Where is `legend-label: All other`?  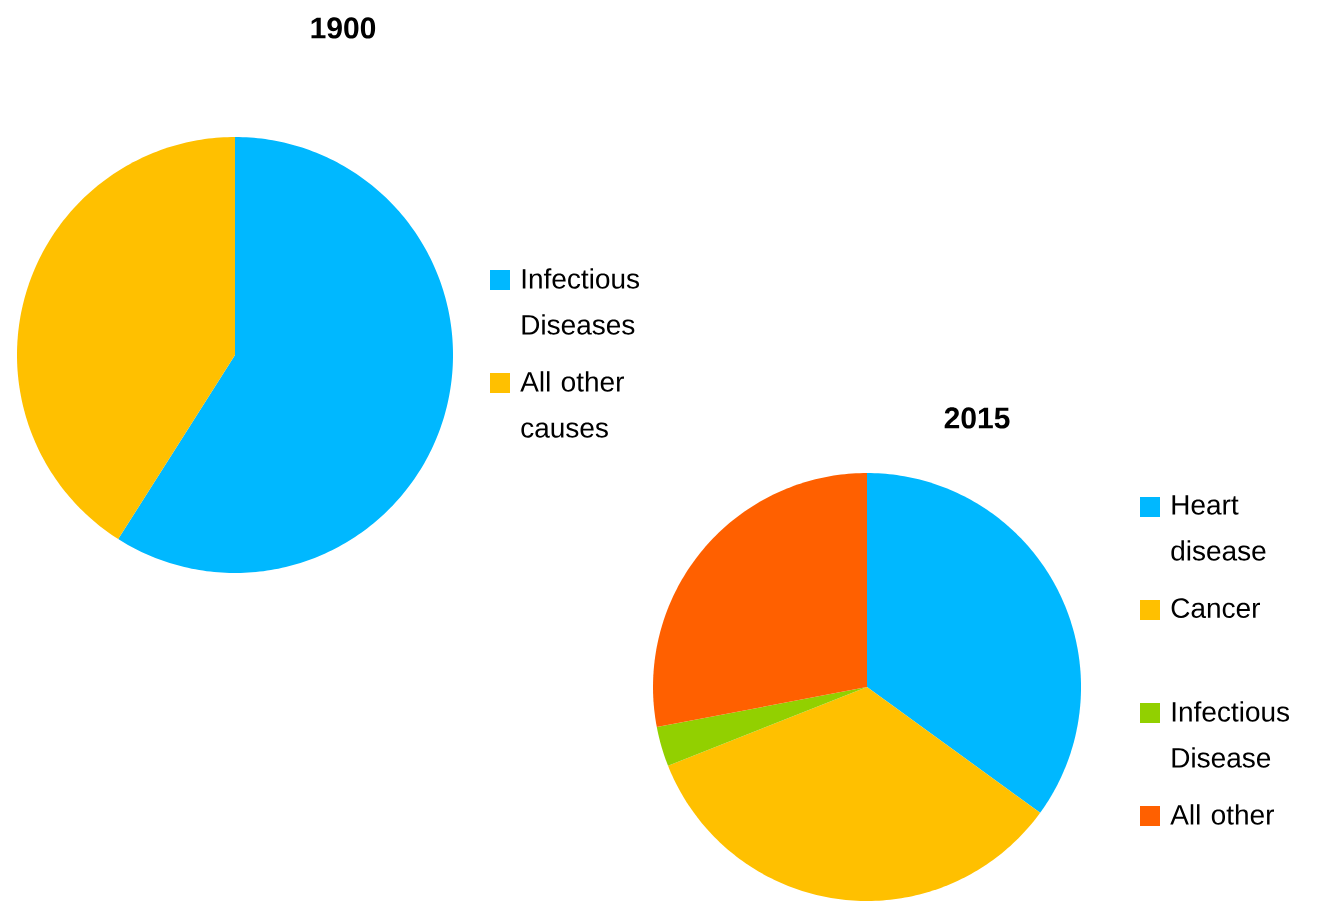
legend-label: All other is located at coordinates (1222, 814).